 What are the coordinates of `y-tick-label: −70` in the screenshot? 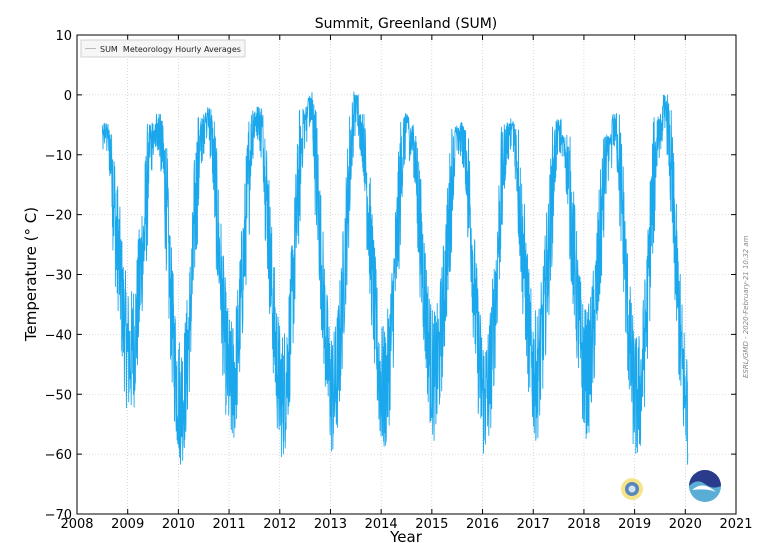 It's located at (58, 515).